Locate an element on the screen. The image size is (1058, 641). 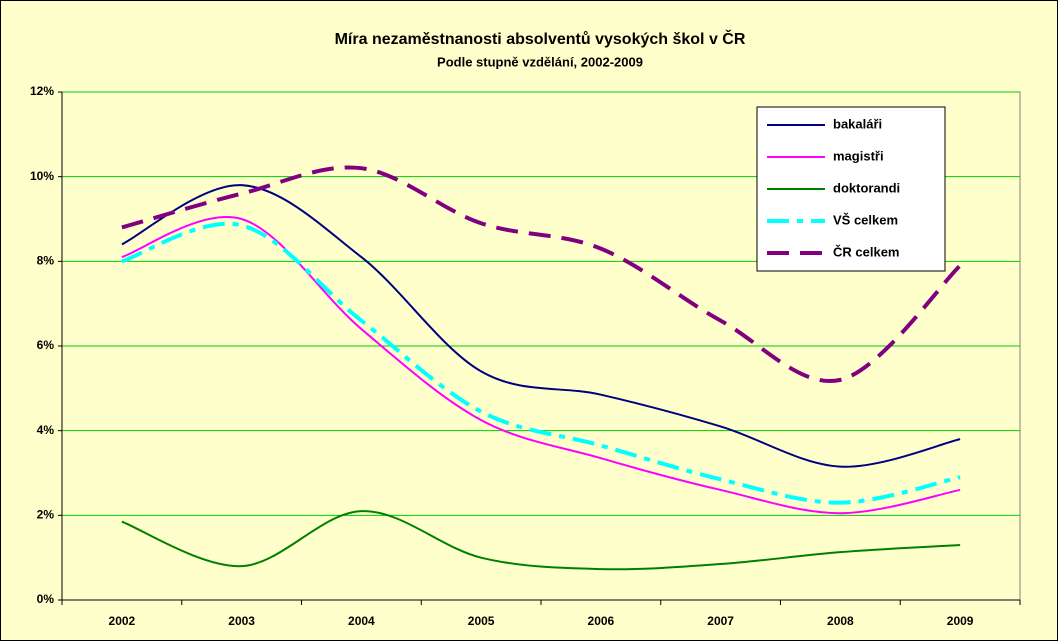
y-tick-label: 8% is located at coordinates (46, 261).